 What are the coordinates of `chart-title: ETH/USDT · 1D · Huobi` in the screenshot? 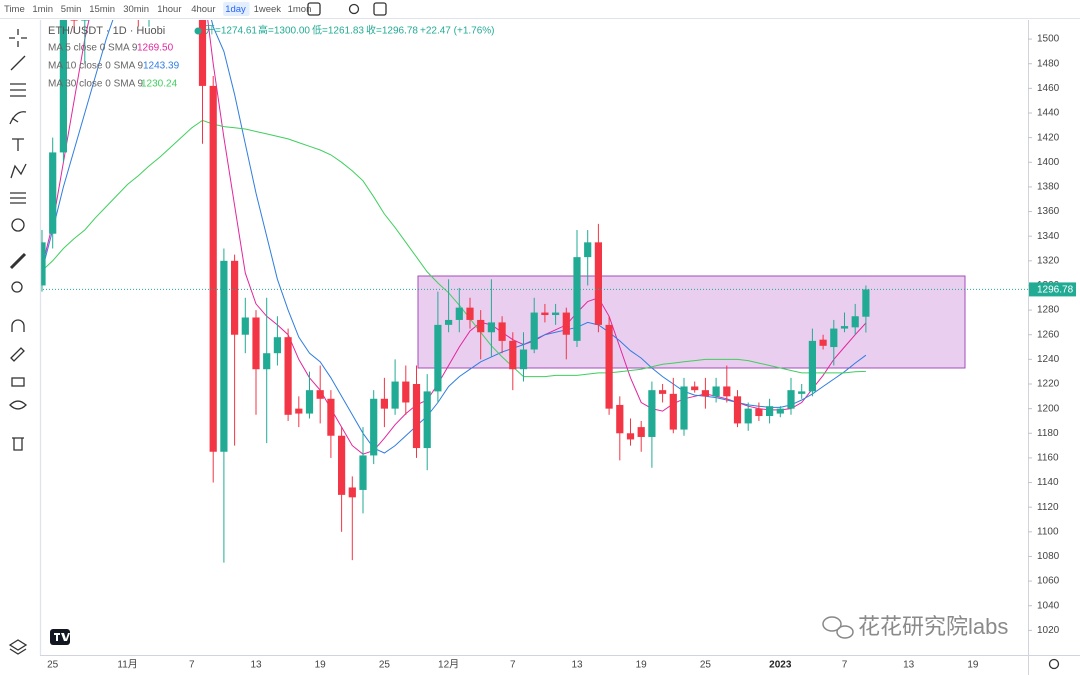 It's located at (106, 31).